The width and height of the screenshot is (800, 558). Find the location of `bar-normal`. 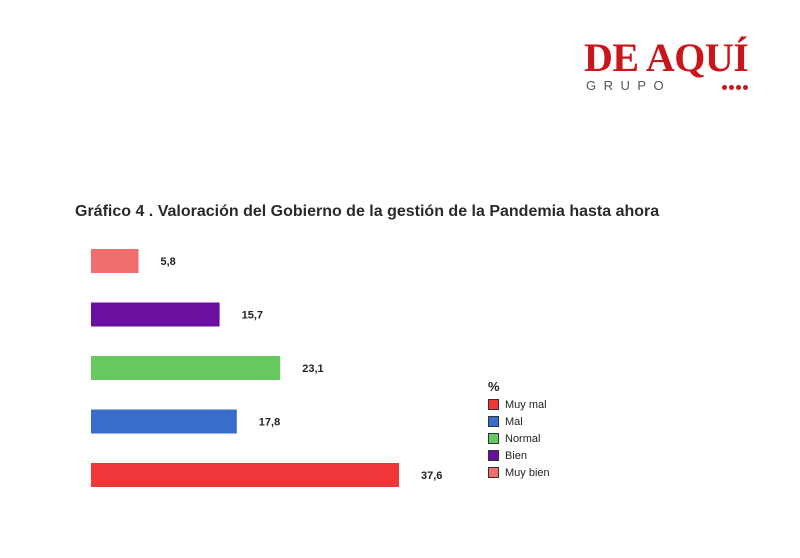

bar-normal is located at coordinates (186, 368).